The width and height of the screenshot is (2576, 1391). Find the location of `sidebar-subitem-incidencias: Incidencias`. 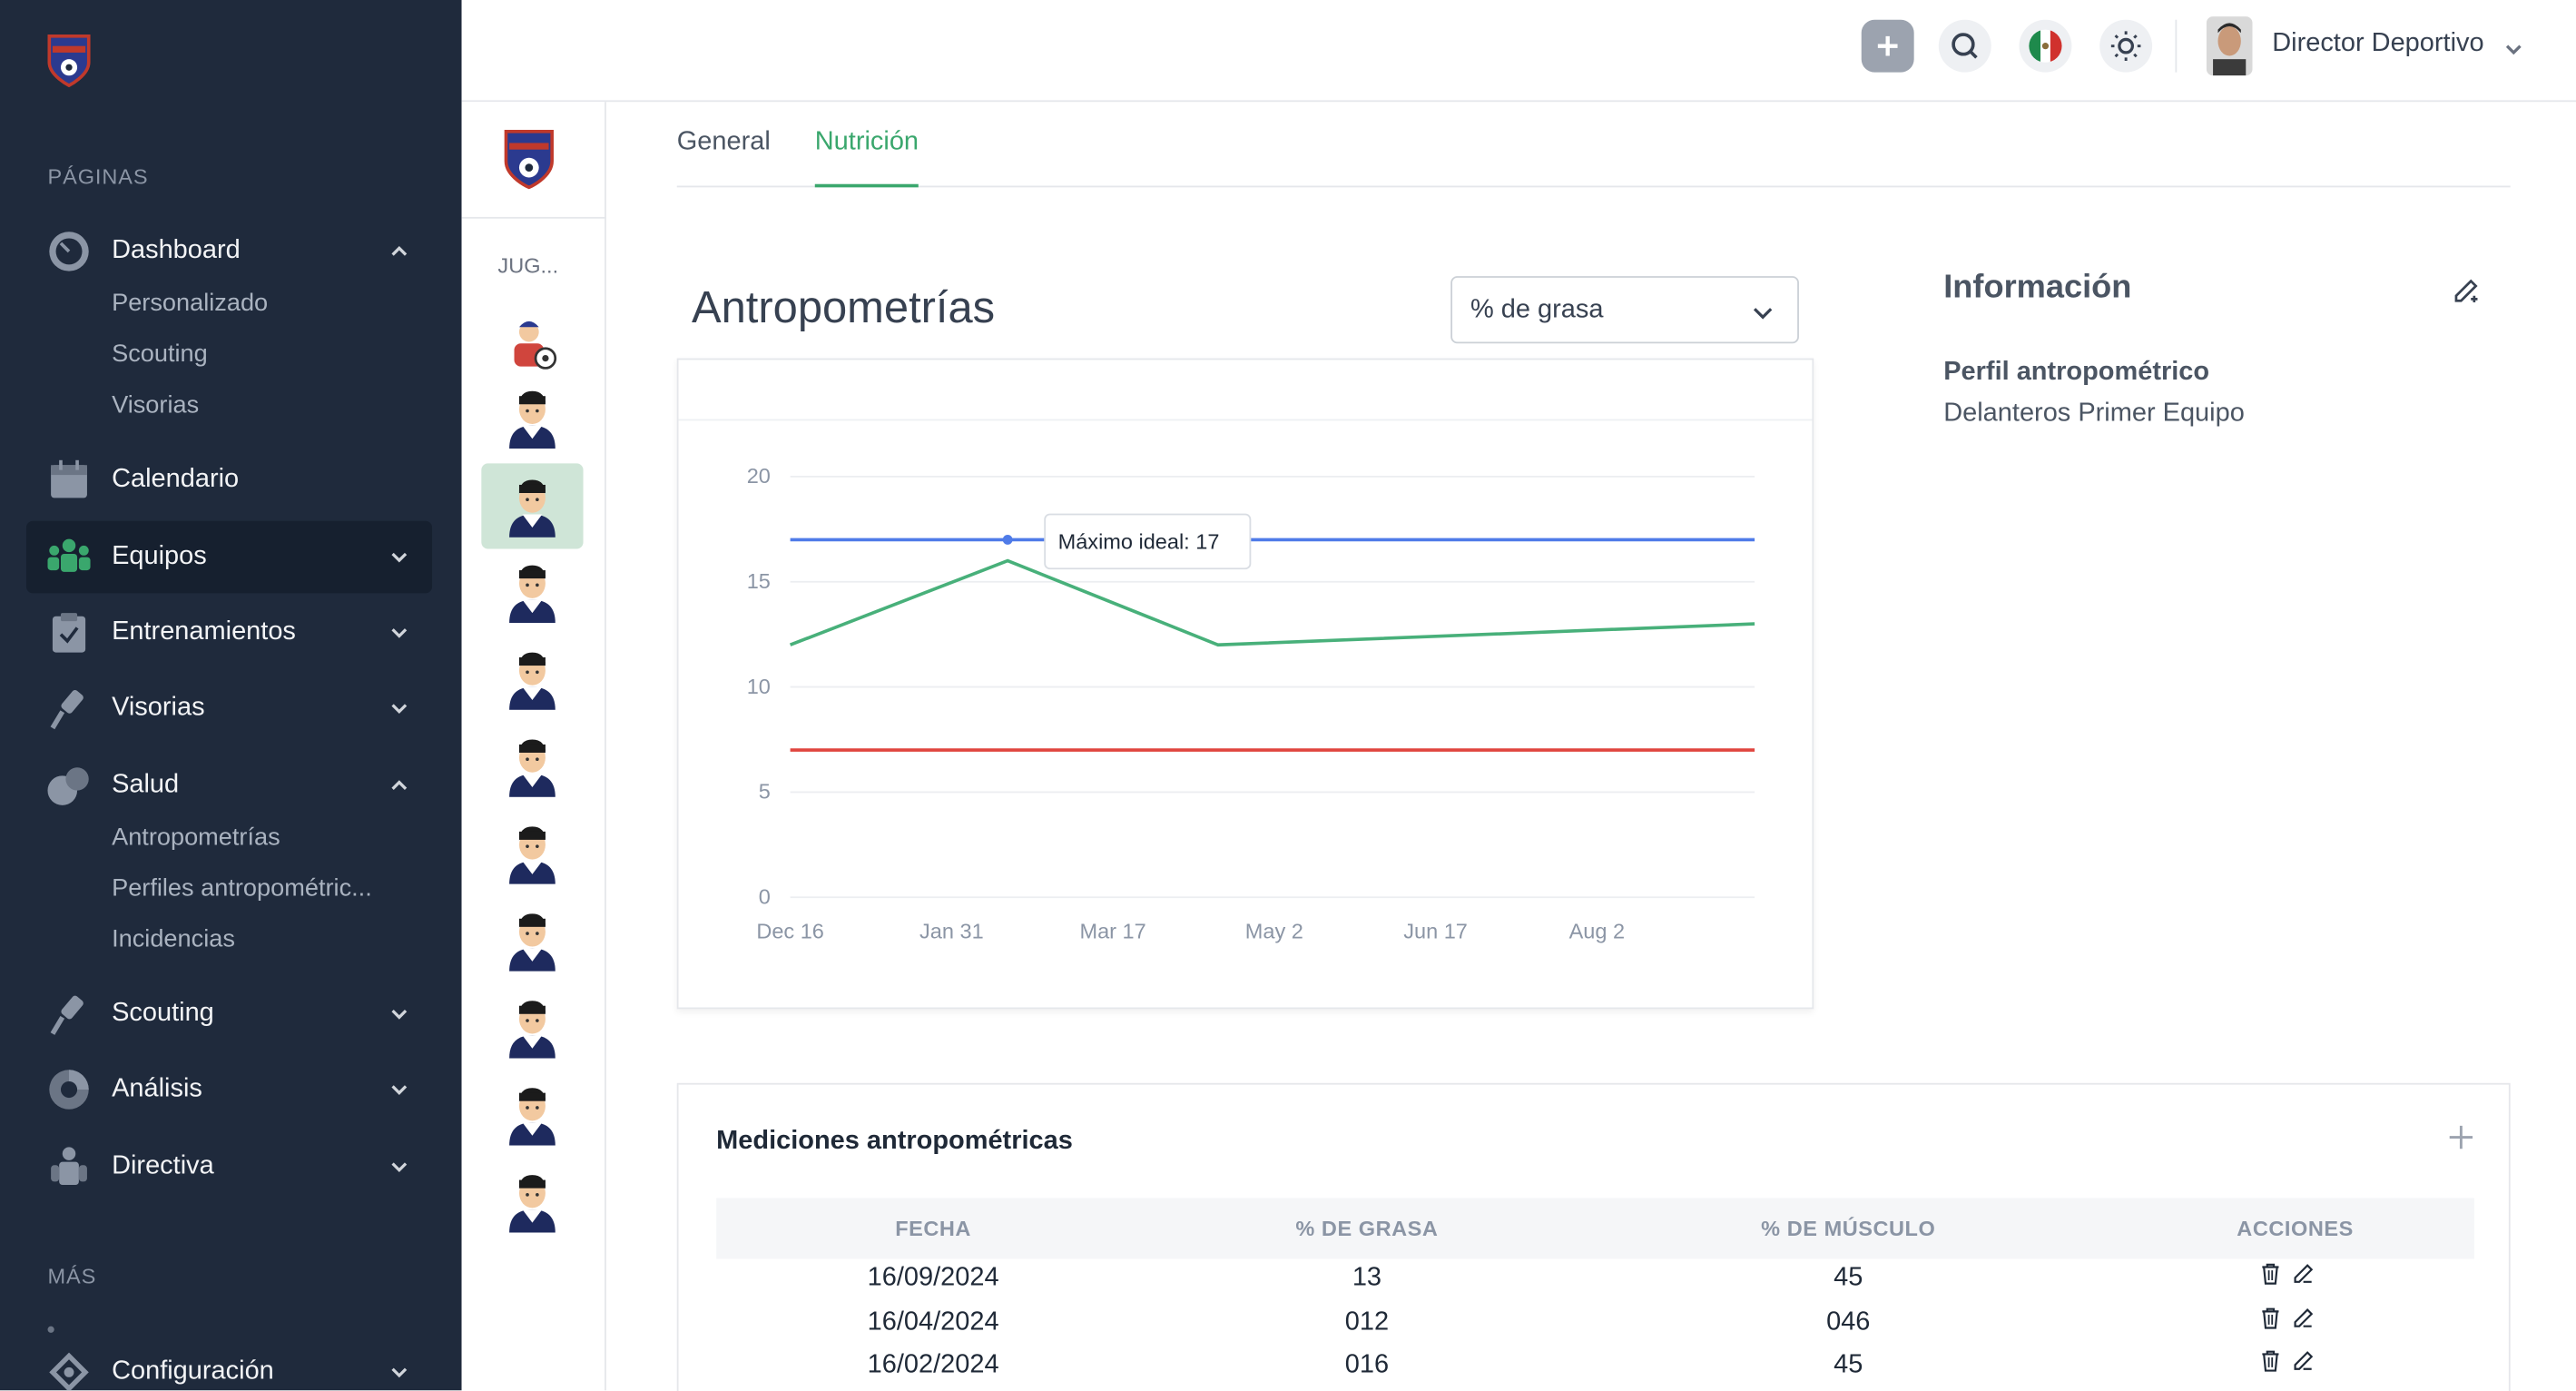

sidebar-subitem-incidencias: Incidencias is located at coordinates (173, 939).